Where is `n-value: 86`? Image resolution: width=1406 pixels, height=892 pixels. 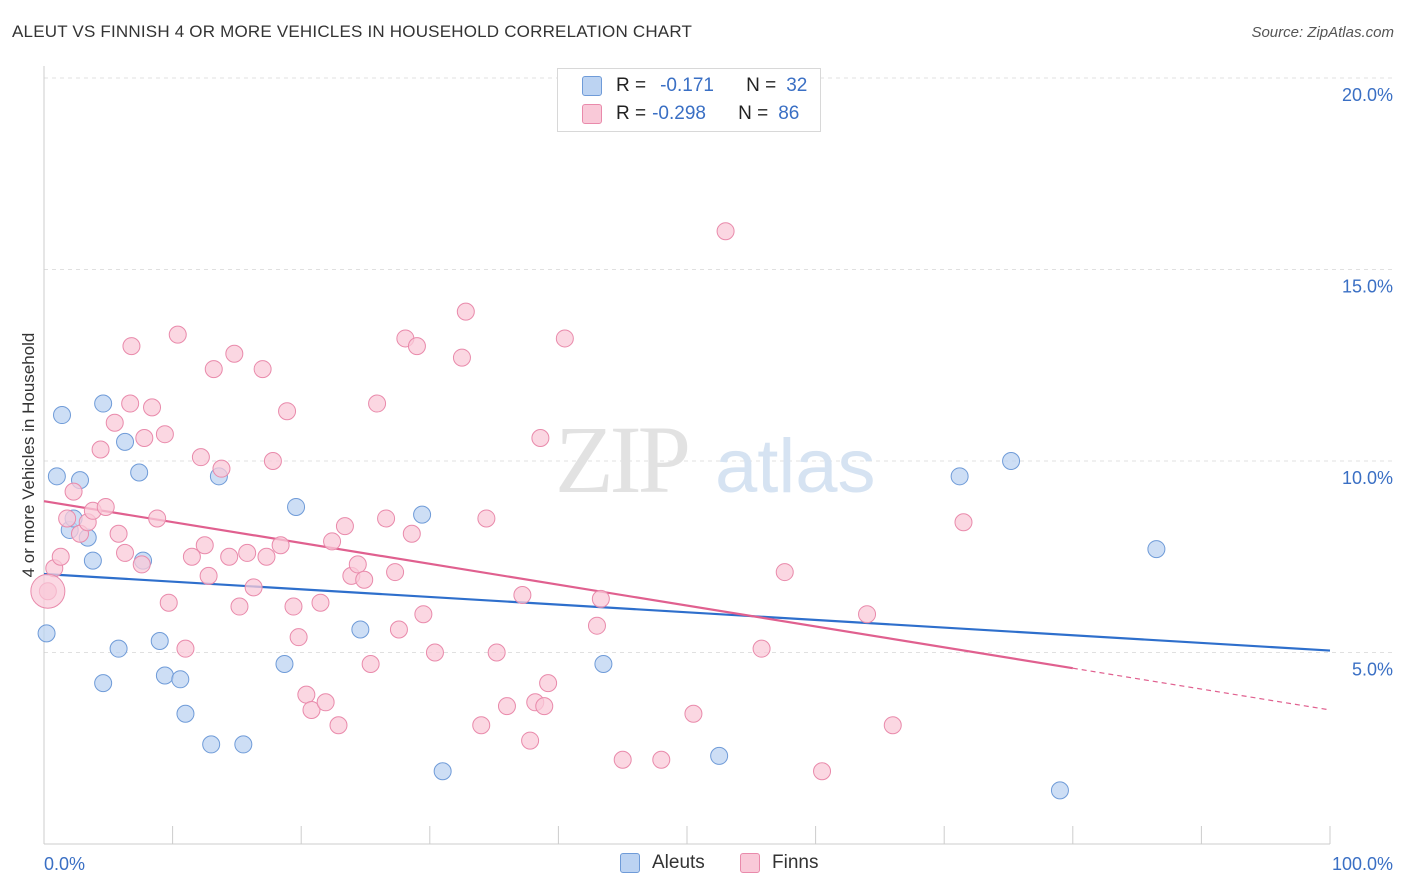 n-value: 86 is located at coordinates (789, 113).